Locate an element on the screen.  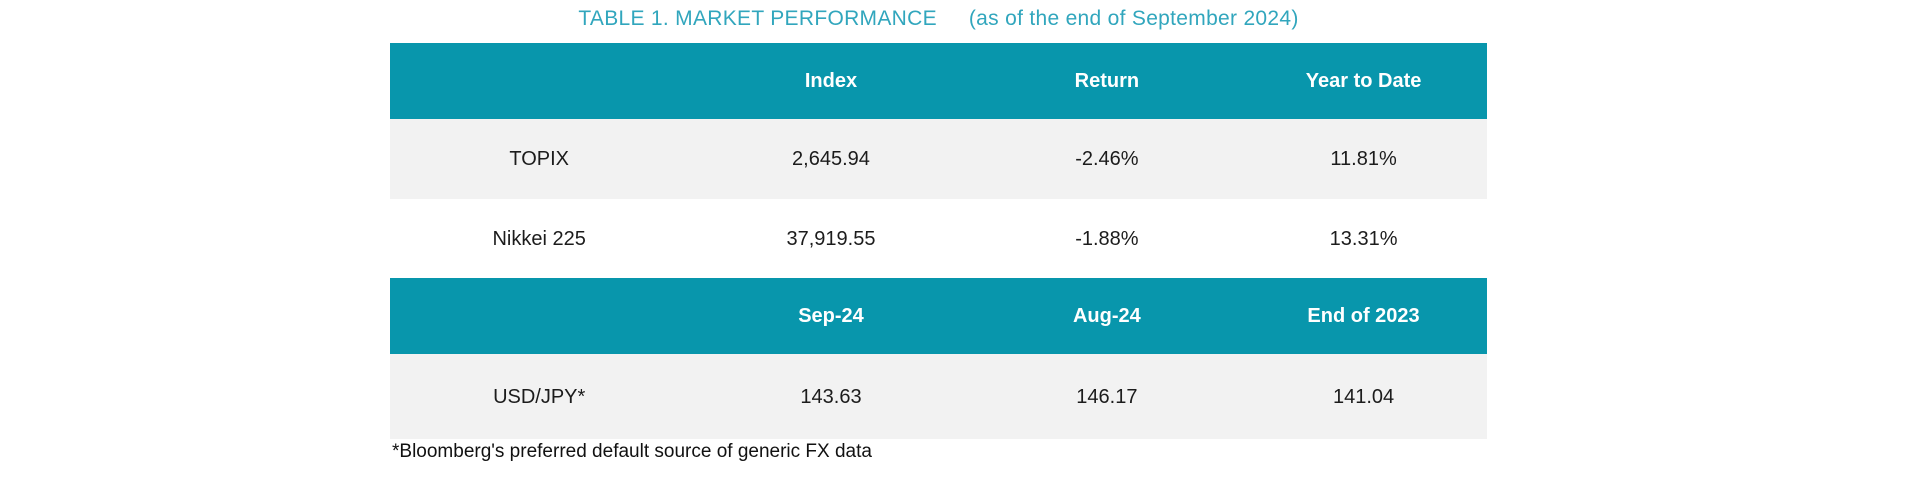
table-row-usdjpy: USD/JPY* 143.63 146.17 141.04 is located at coordinates (938, 396).